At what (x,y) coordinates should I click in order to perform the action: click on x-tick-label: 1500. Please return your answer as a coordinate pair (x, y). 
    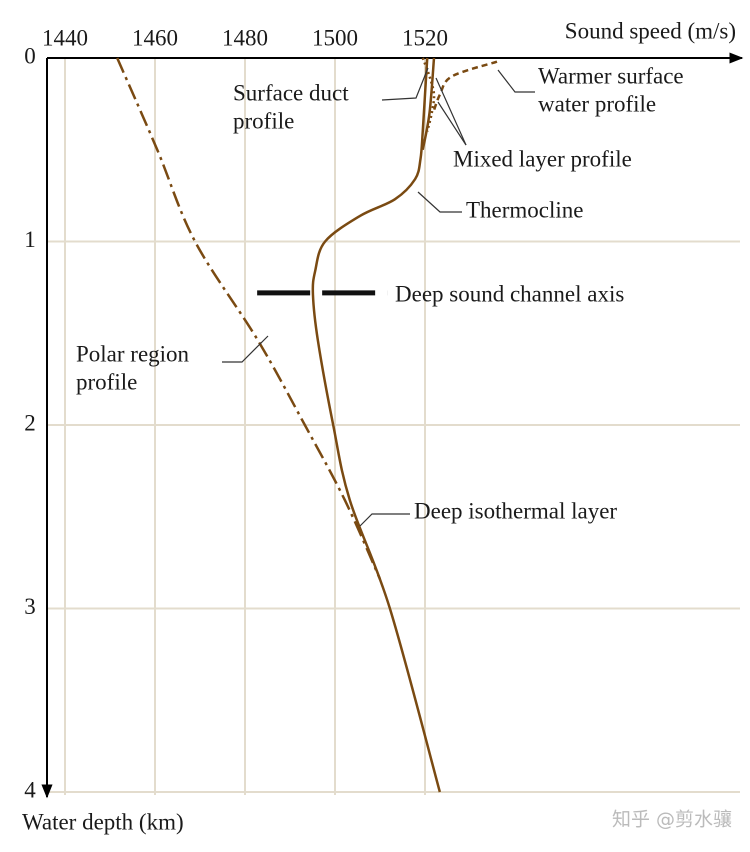
    Looking at the image, I should click on (335, 37).